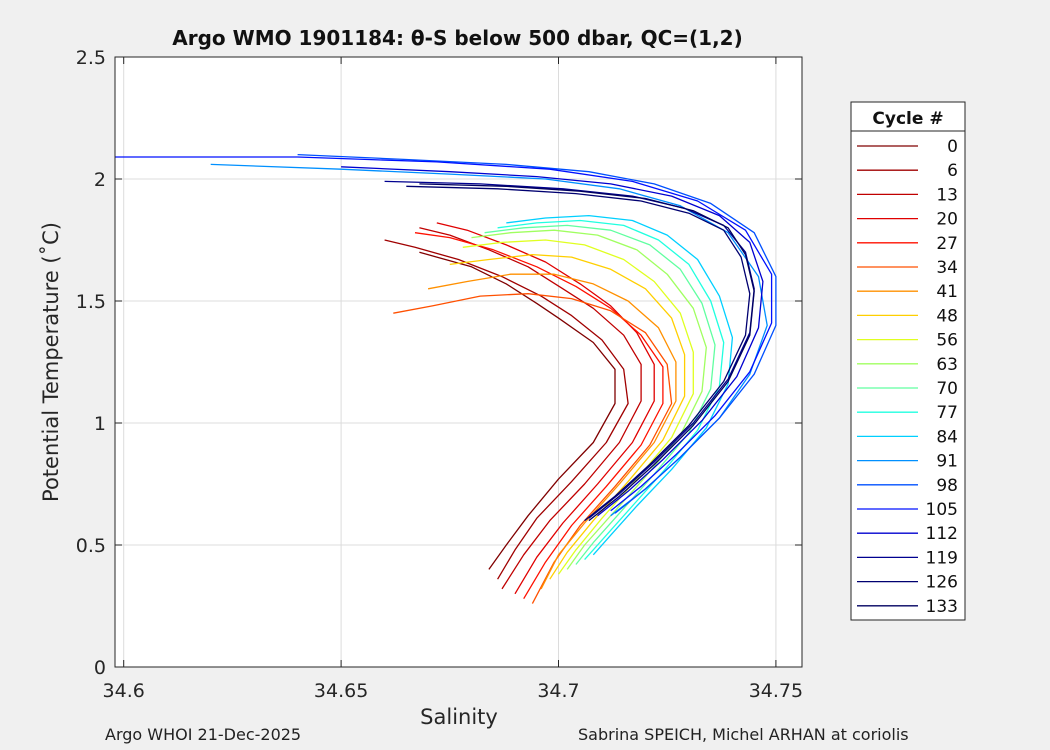 This screenshot has width=1050, height=750. What do you see at coordinates (947, 220) in the screenshot?
I see `legend-label-20: 20` at bounding box center [947, 220].